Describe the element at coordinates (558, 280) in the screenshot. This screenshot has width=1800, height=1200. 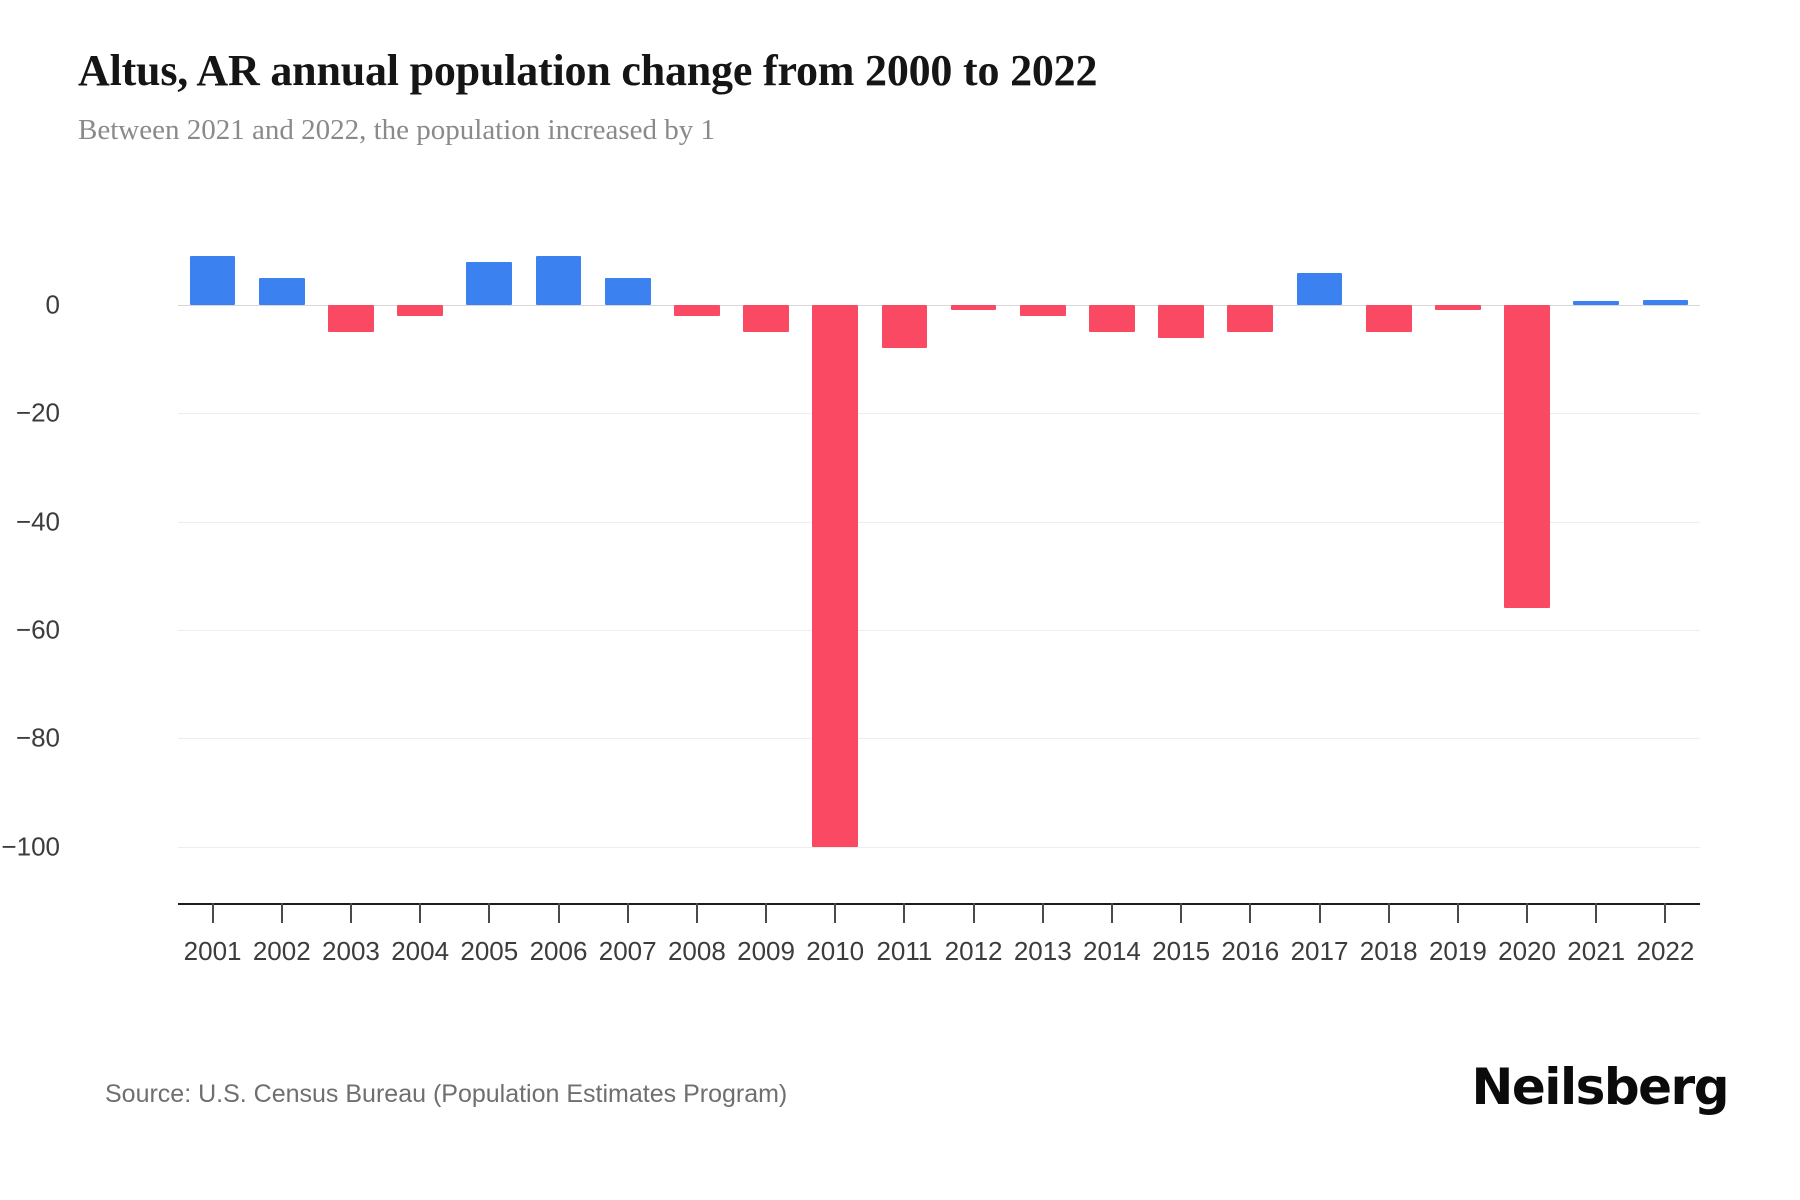
I see `bar-2006` at that location.